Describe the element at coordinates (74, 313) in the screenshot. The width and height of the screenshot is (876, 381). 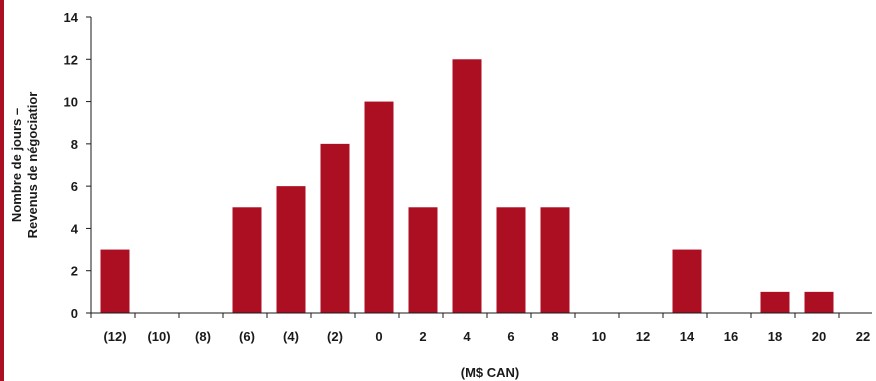
I see `y-tick-label: 0` at that location.